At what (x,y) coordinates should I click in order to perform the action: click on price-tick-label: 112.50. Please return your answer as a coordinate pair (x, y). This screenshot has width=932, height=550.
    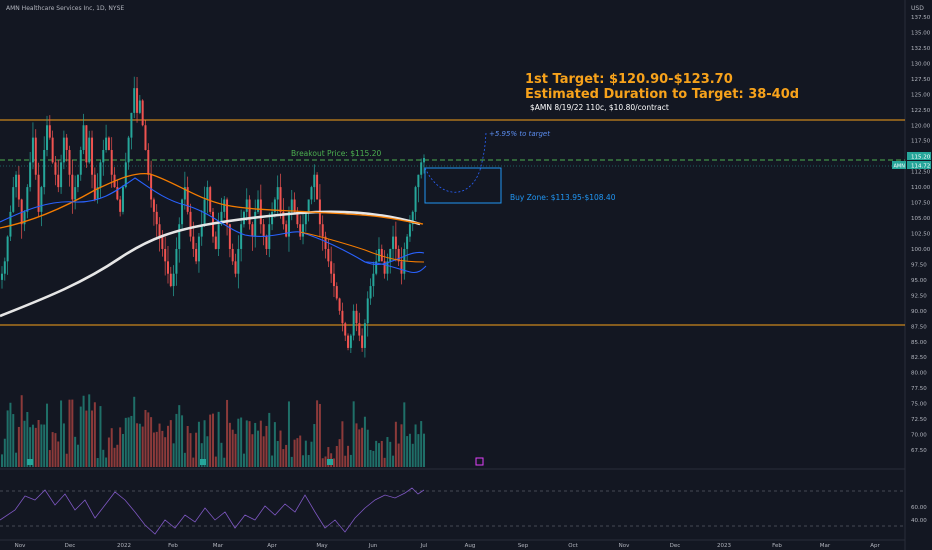
    Looking at the image, I should click on (921, 173).